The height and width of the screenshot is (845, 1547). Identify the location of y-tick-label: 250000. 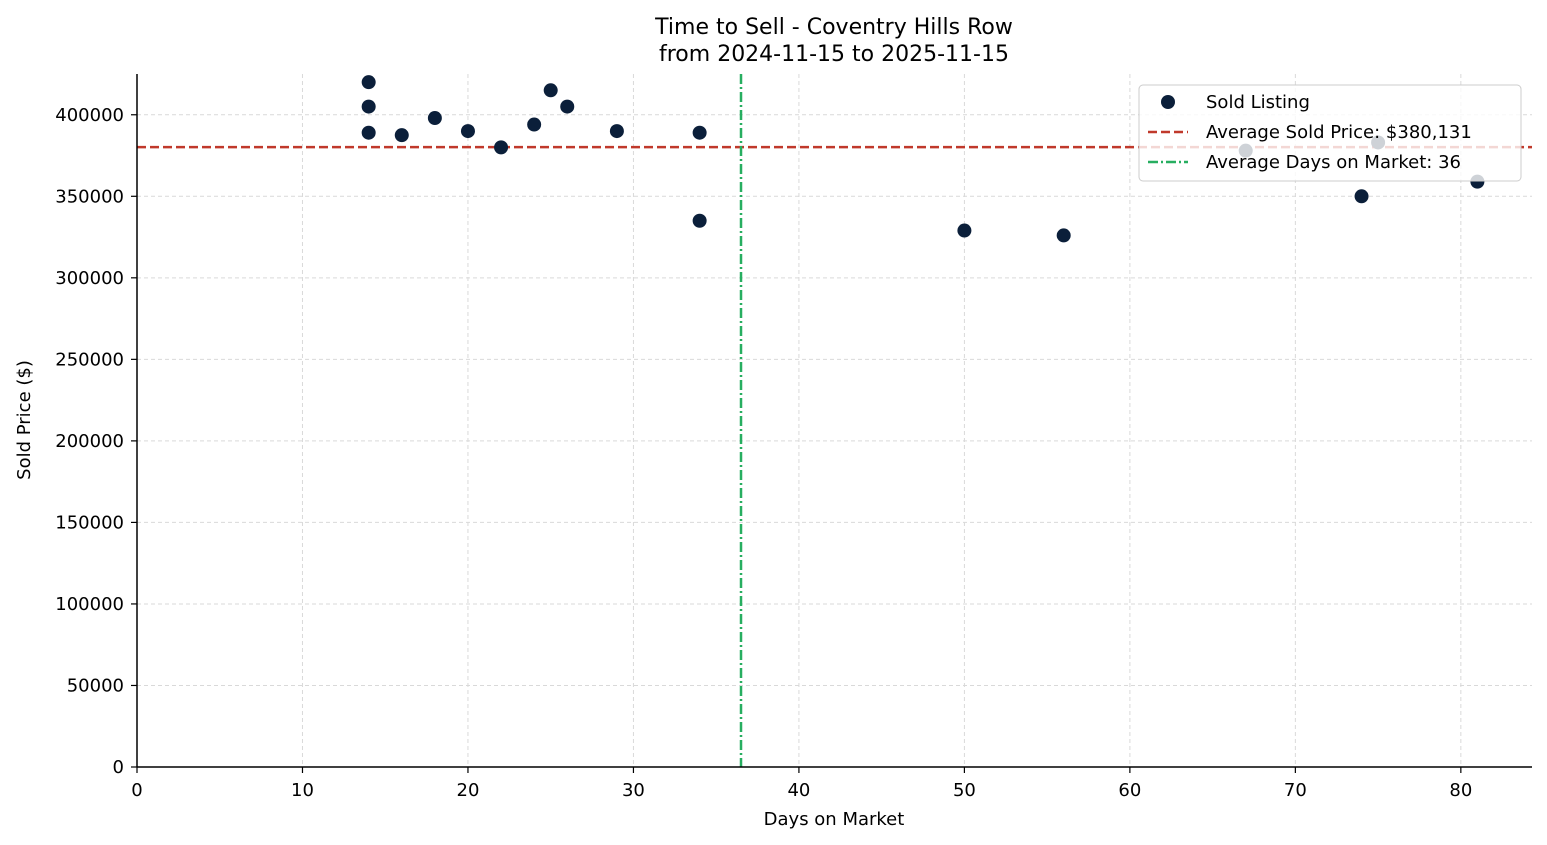
(89, 359).